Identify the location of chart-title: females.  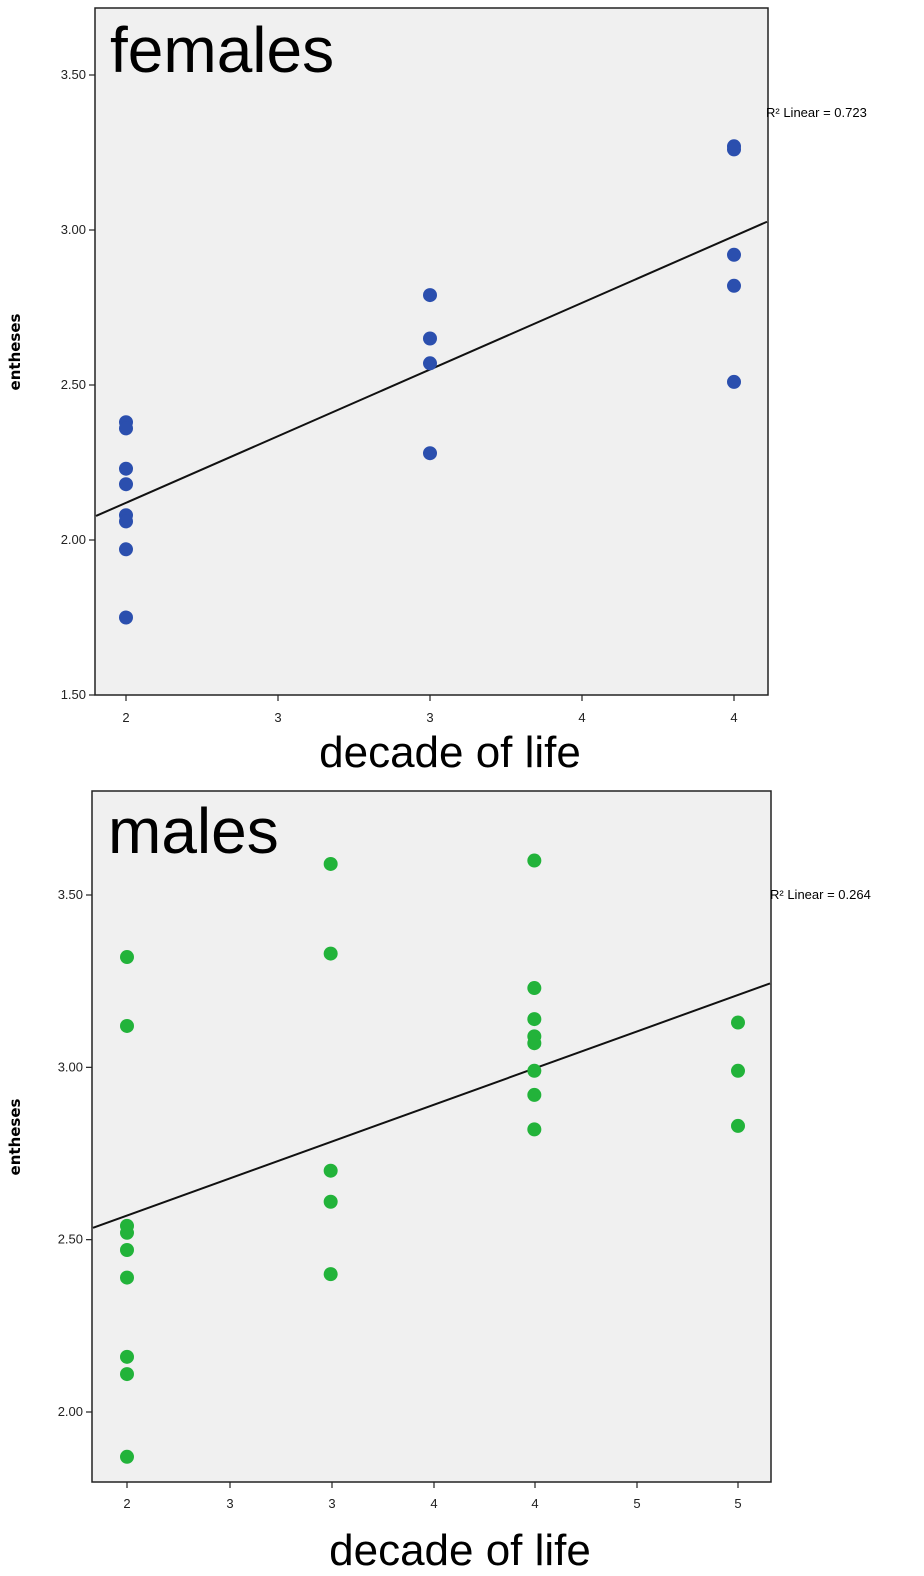
(222, 50).